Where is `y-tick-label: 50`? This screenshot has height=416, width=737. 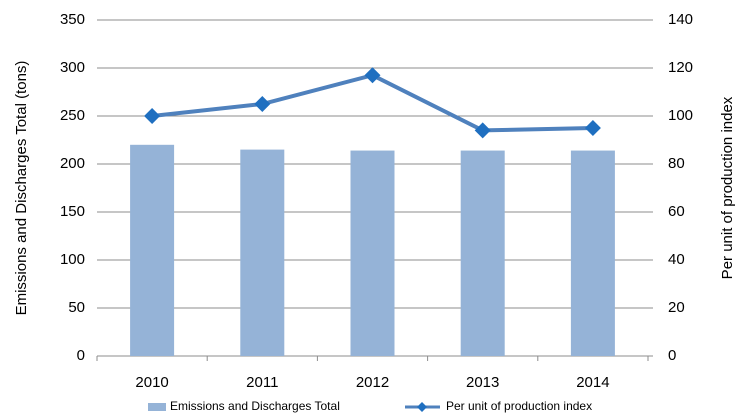 y-tick-label: 50 is located at coordinates (76, 307).